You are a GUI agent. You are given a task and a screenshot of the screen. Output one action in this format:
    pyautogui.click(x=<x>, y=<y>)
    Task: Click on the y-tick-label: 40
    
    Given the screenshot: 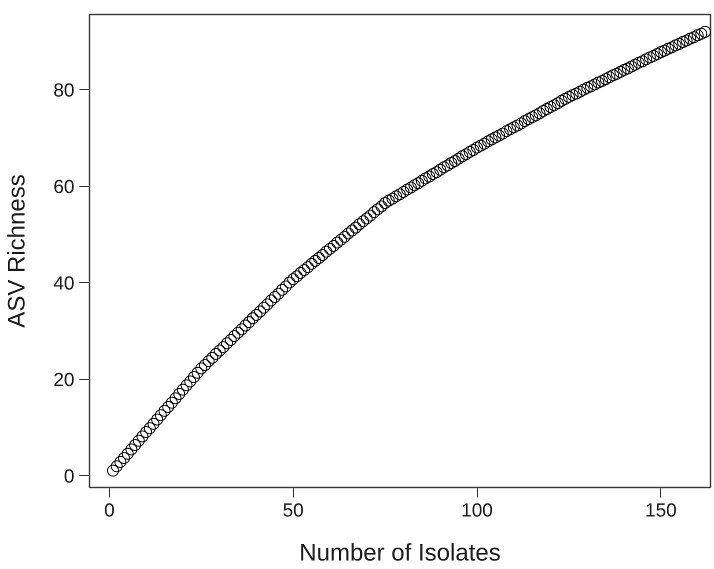 What is the action you would take?
    pyautogui.click(x=64, y=284)
    